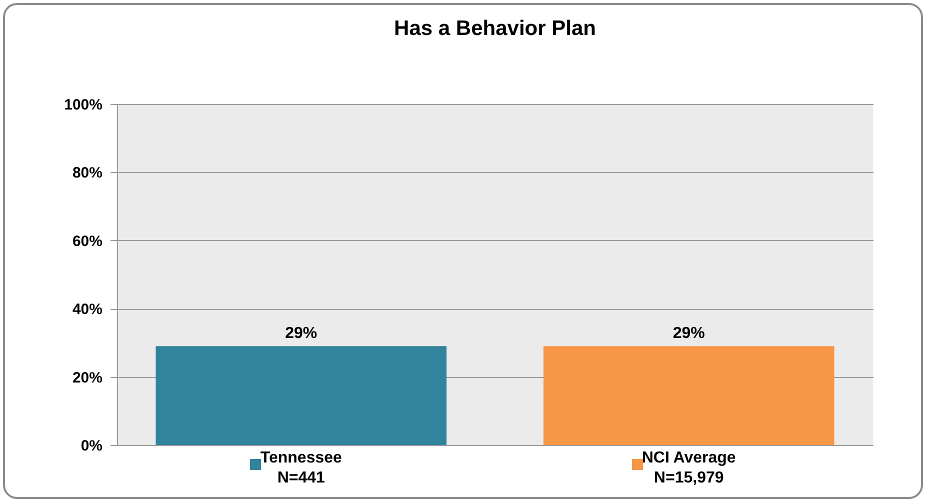 The image size is (928, 502). Describe the element at coordinates (83, 105) in the screenshot. I see `y-tick-label: 100%` at that location.